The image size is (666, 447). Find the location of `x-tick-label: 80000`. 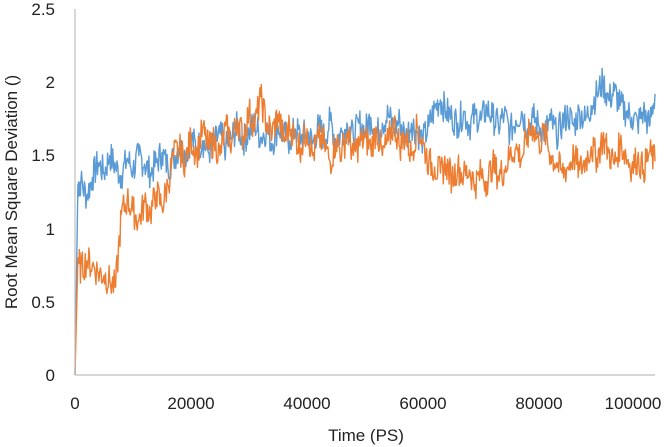

x-tick-label: 80000 is located at coordinates (538, 403).